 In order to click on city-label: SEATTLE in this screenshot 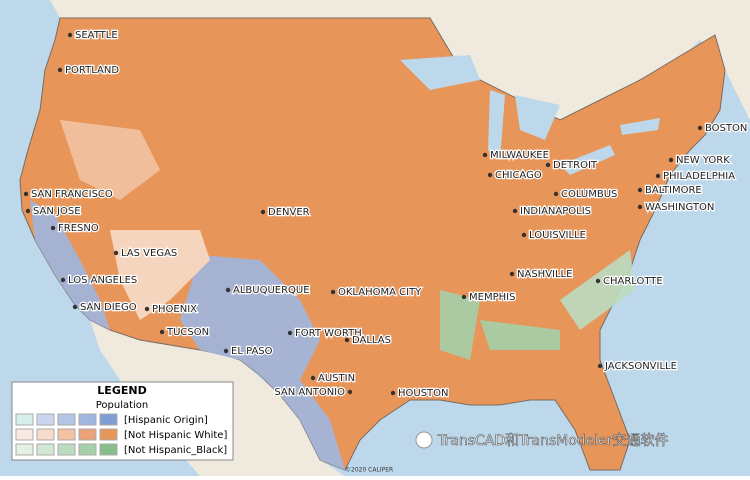, I will do `click(96, 35)`.